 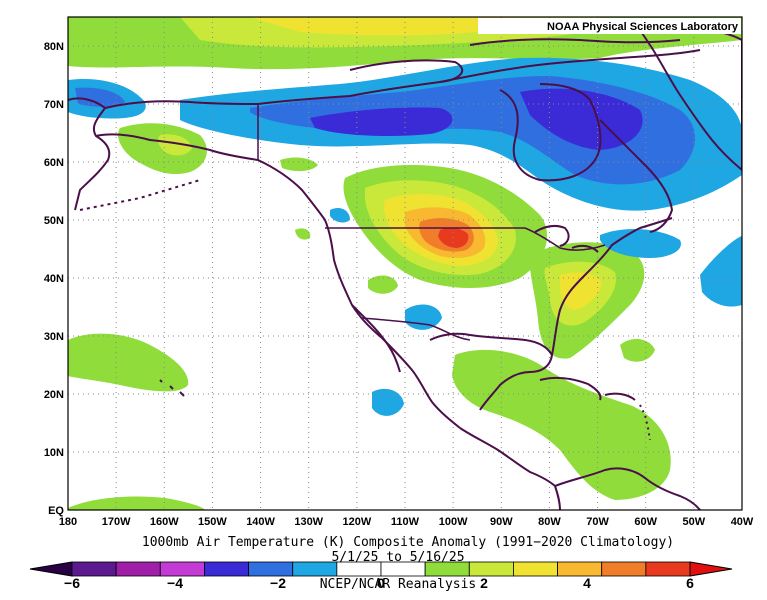 What do you see at coordinates (643, 27) in the screenshot?
I see `credit-text: NOAA Physical Sciences Laboratory` at bounding box center [643, 27].